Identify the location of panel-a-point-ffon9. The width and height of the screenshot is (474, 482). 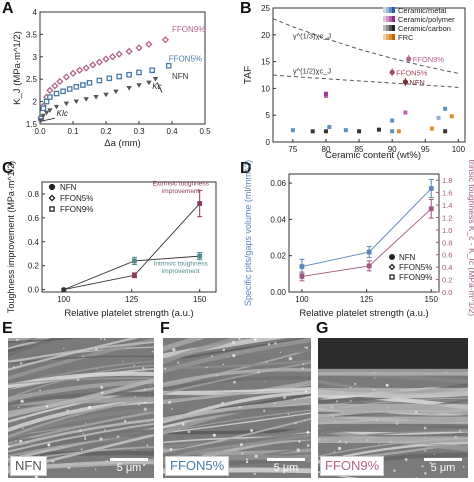
(139, 48).